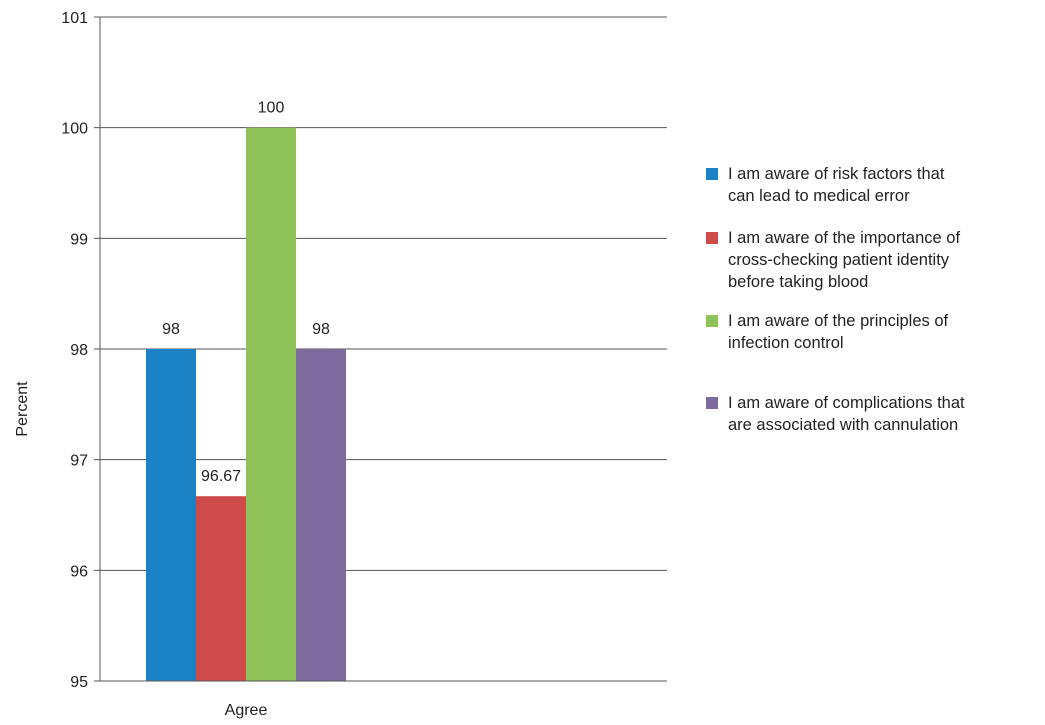 The width and height of the screenshot is (1045, 725). I want to click on data-labels: 98 96.67 100 98, so click(246, 293).